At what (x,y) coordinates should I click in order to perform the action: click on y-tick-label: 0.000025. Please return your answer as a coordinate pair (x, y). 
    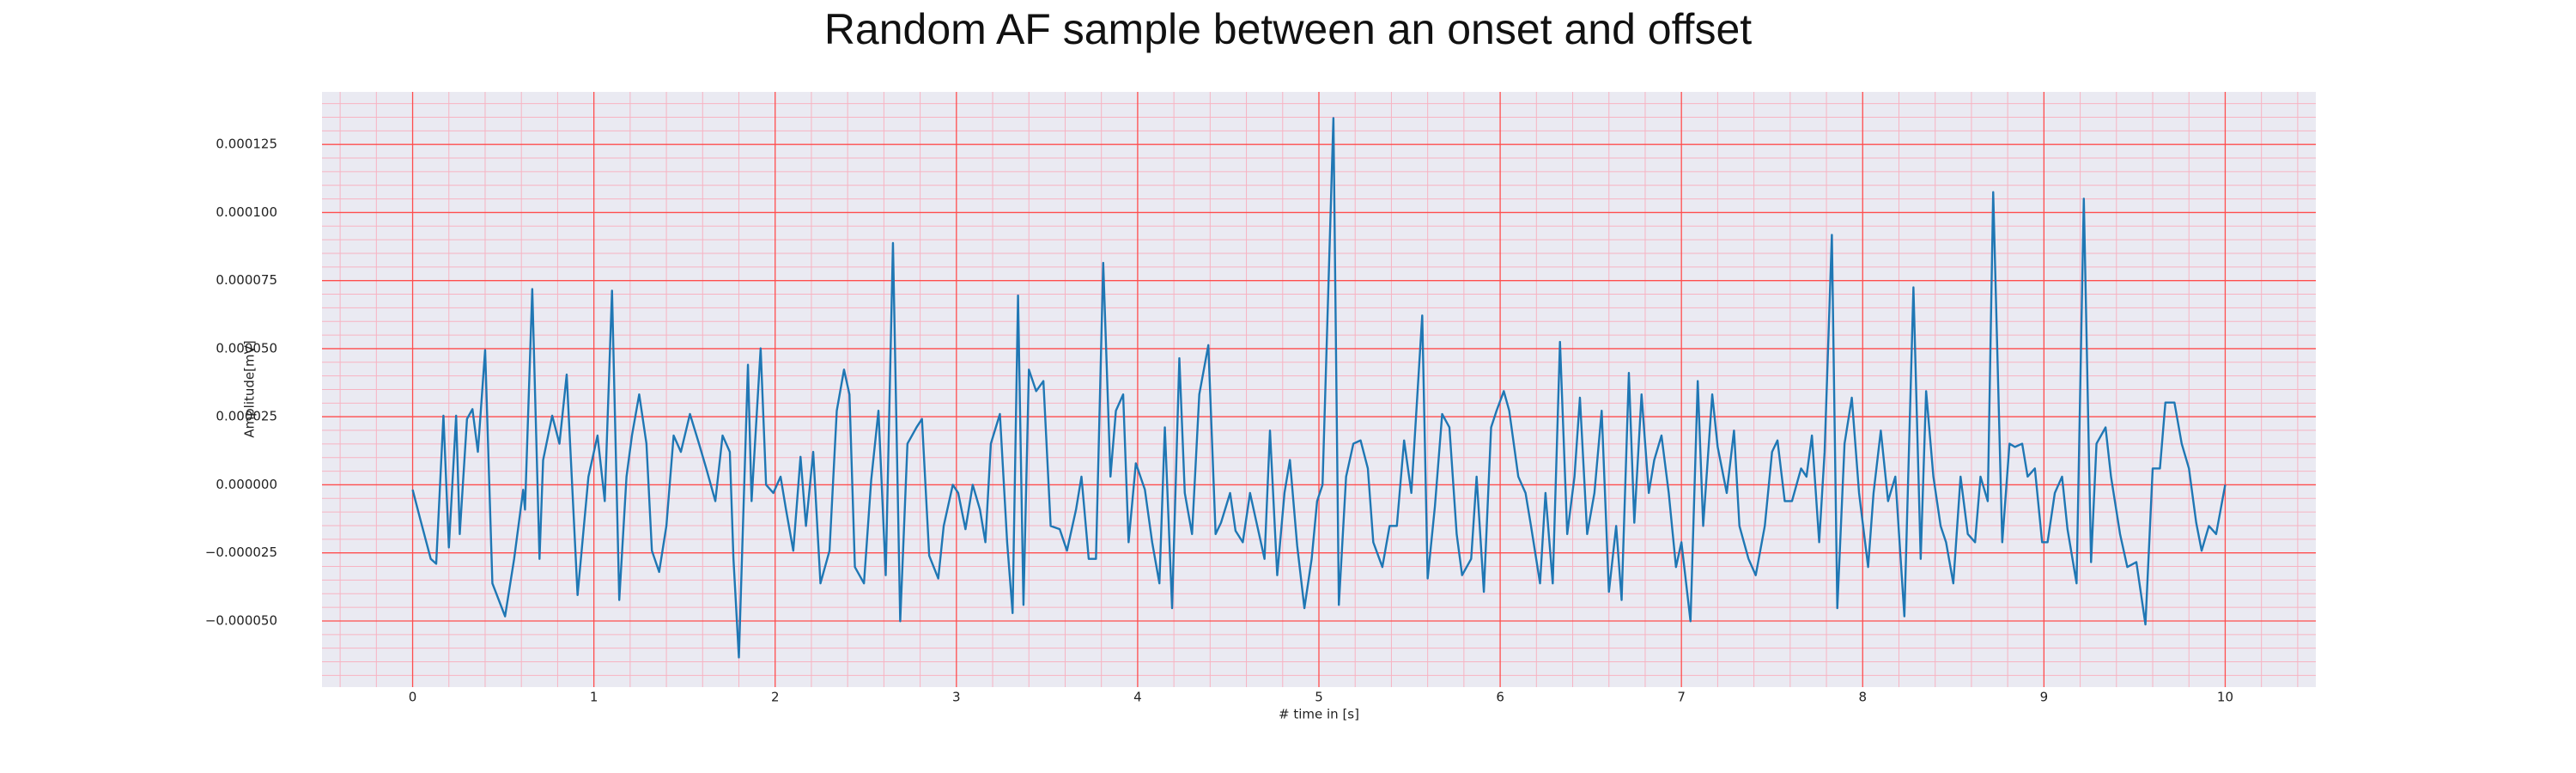
    Looking at the image, I should click on (247, 416).